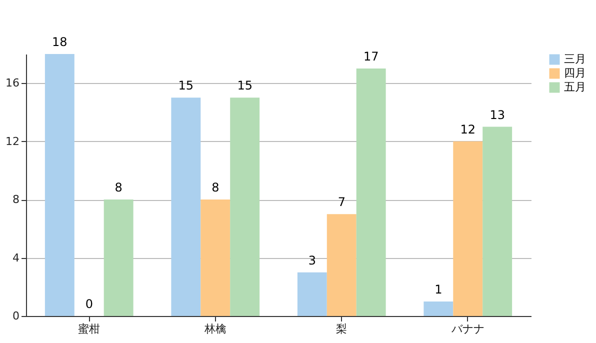 This screenshot has height=343, width=596. Describe the element at coordinates (342, 202) in the screenshot. I see `data-label: 7` at that location.